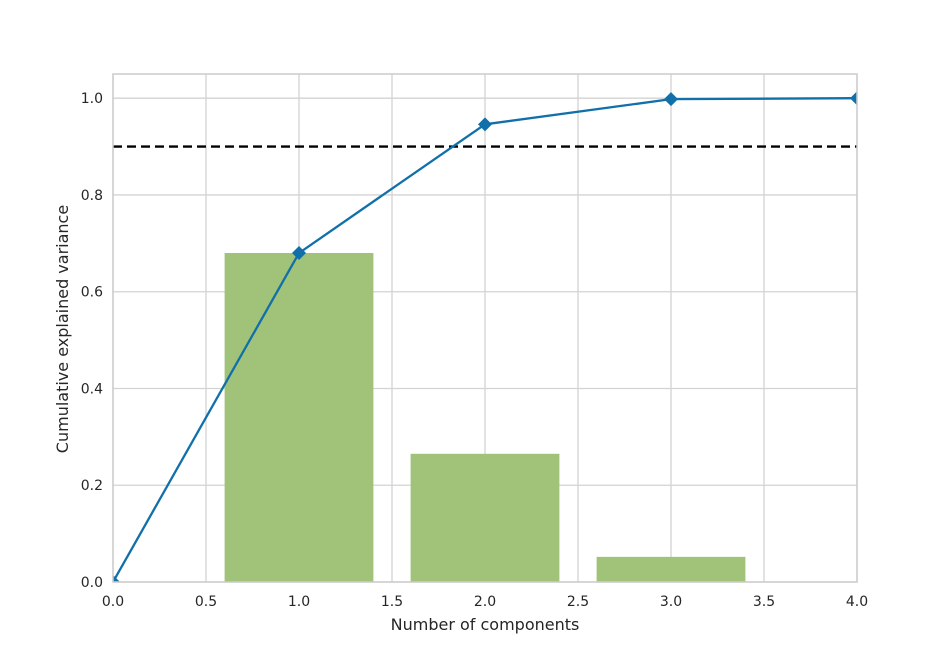  I want to click on x-tick-label: 2.5, so click(578, 602).